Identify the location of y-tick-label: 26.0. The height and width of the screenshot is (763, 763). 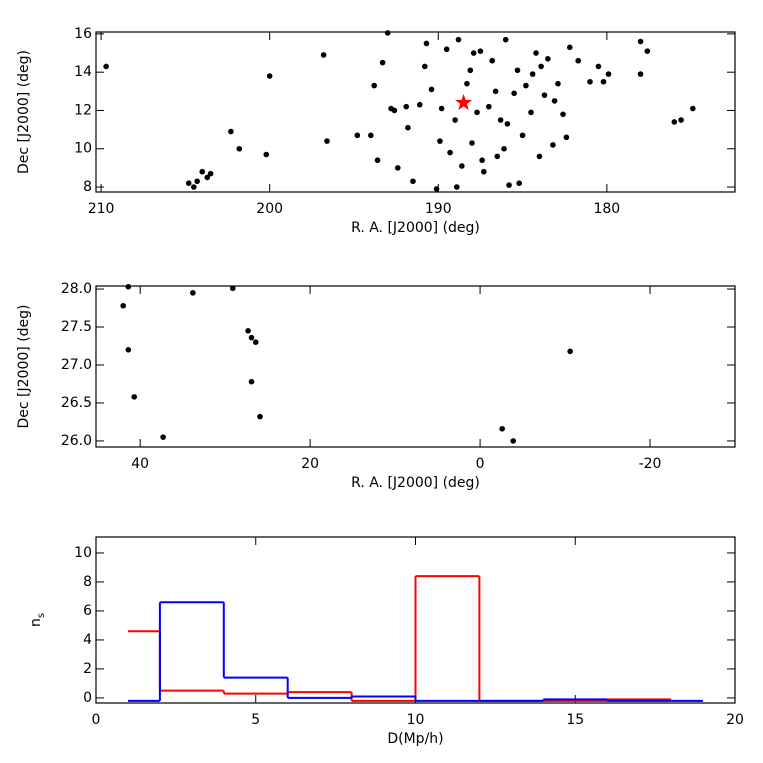
(76, 441).